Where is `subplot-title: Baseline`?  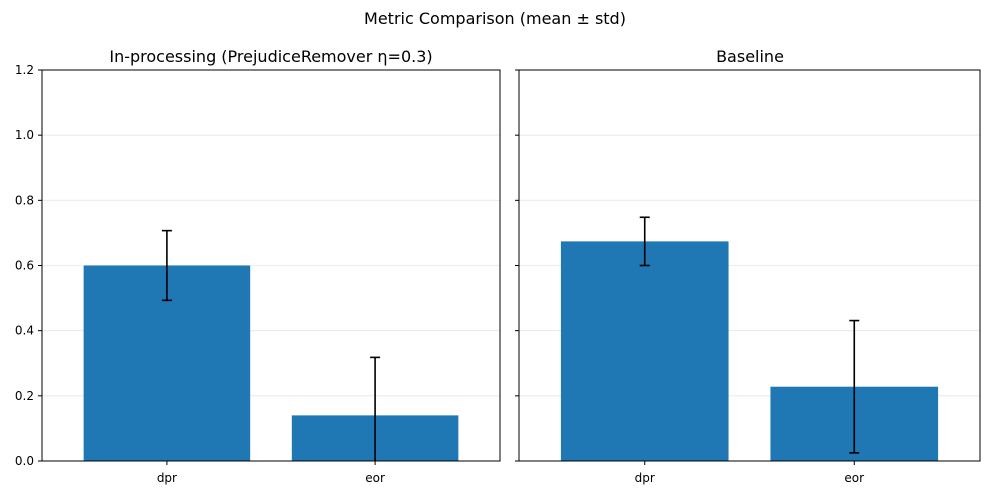 subplot-title: Baseline is located at coordinates (750, 56).